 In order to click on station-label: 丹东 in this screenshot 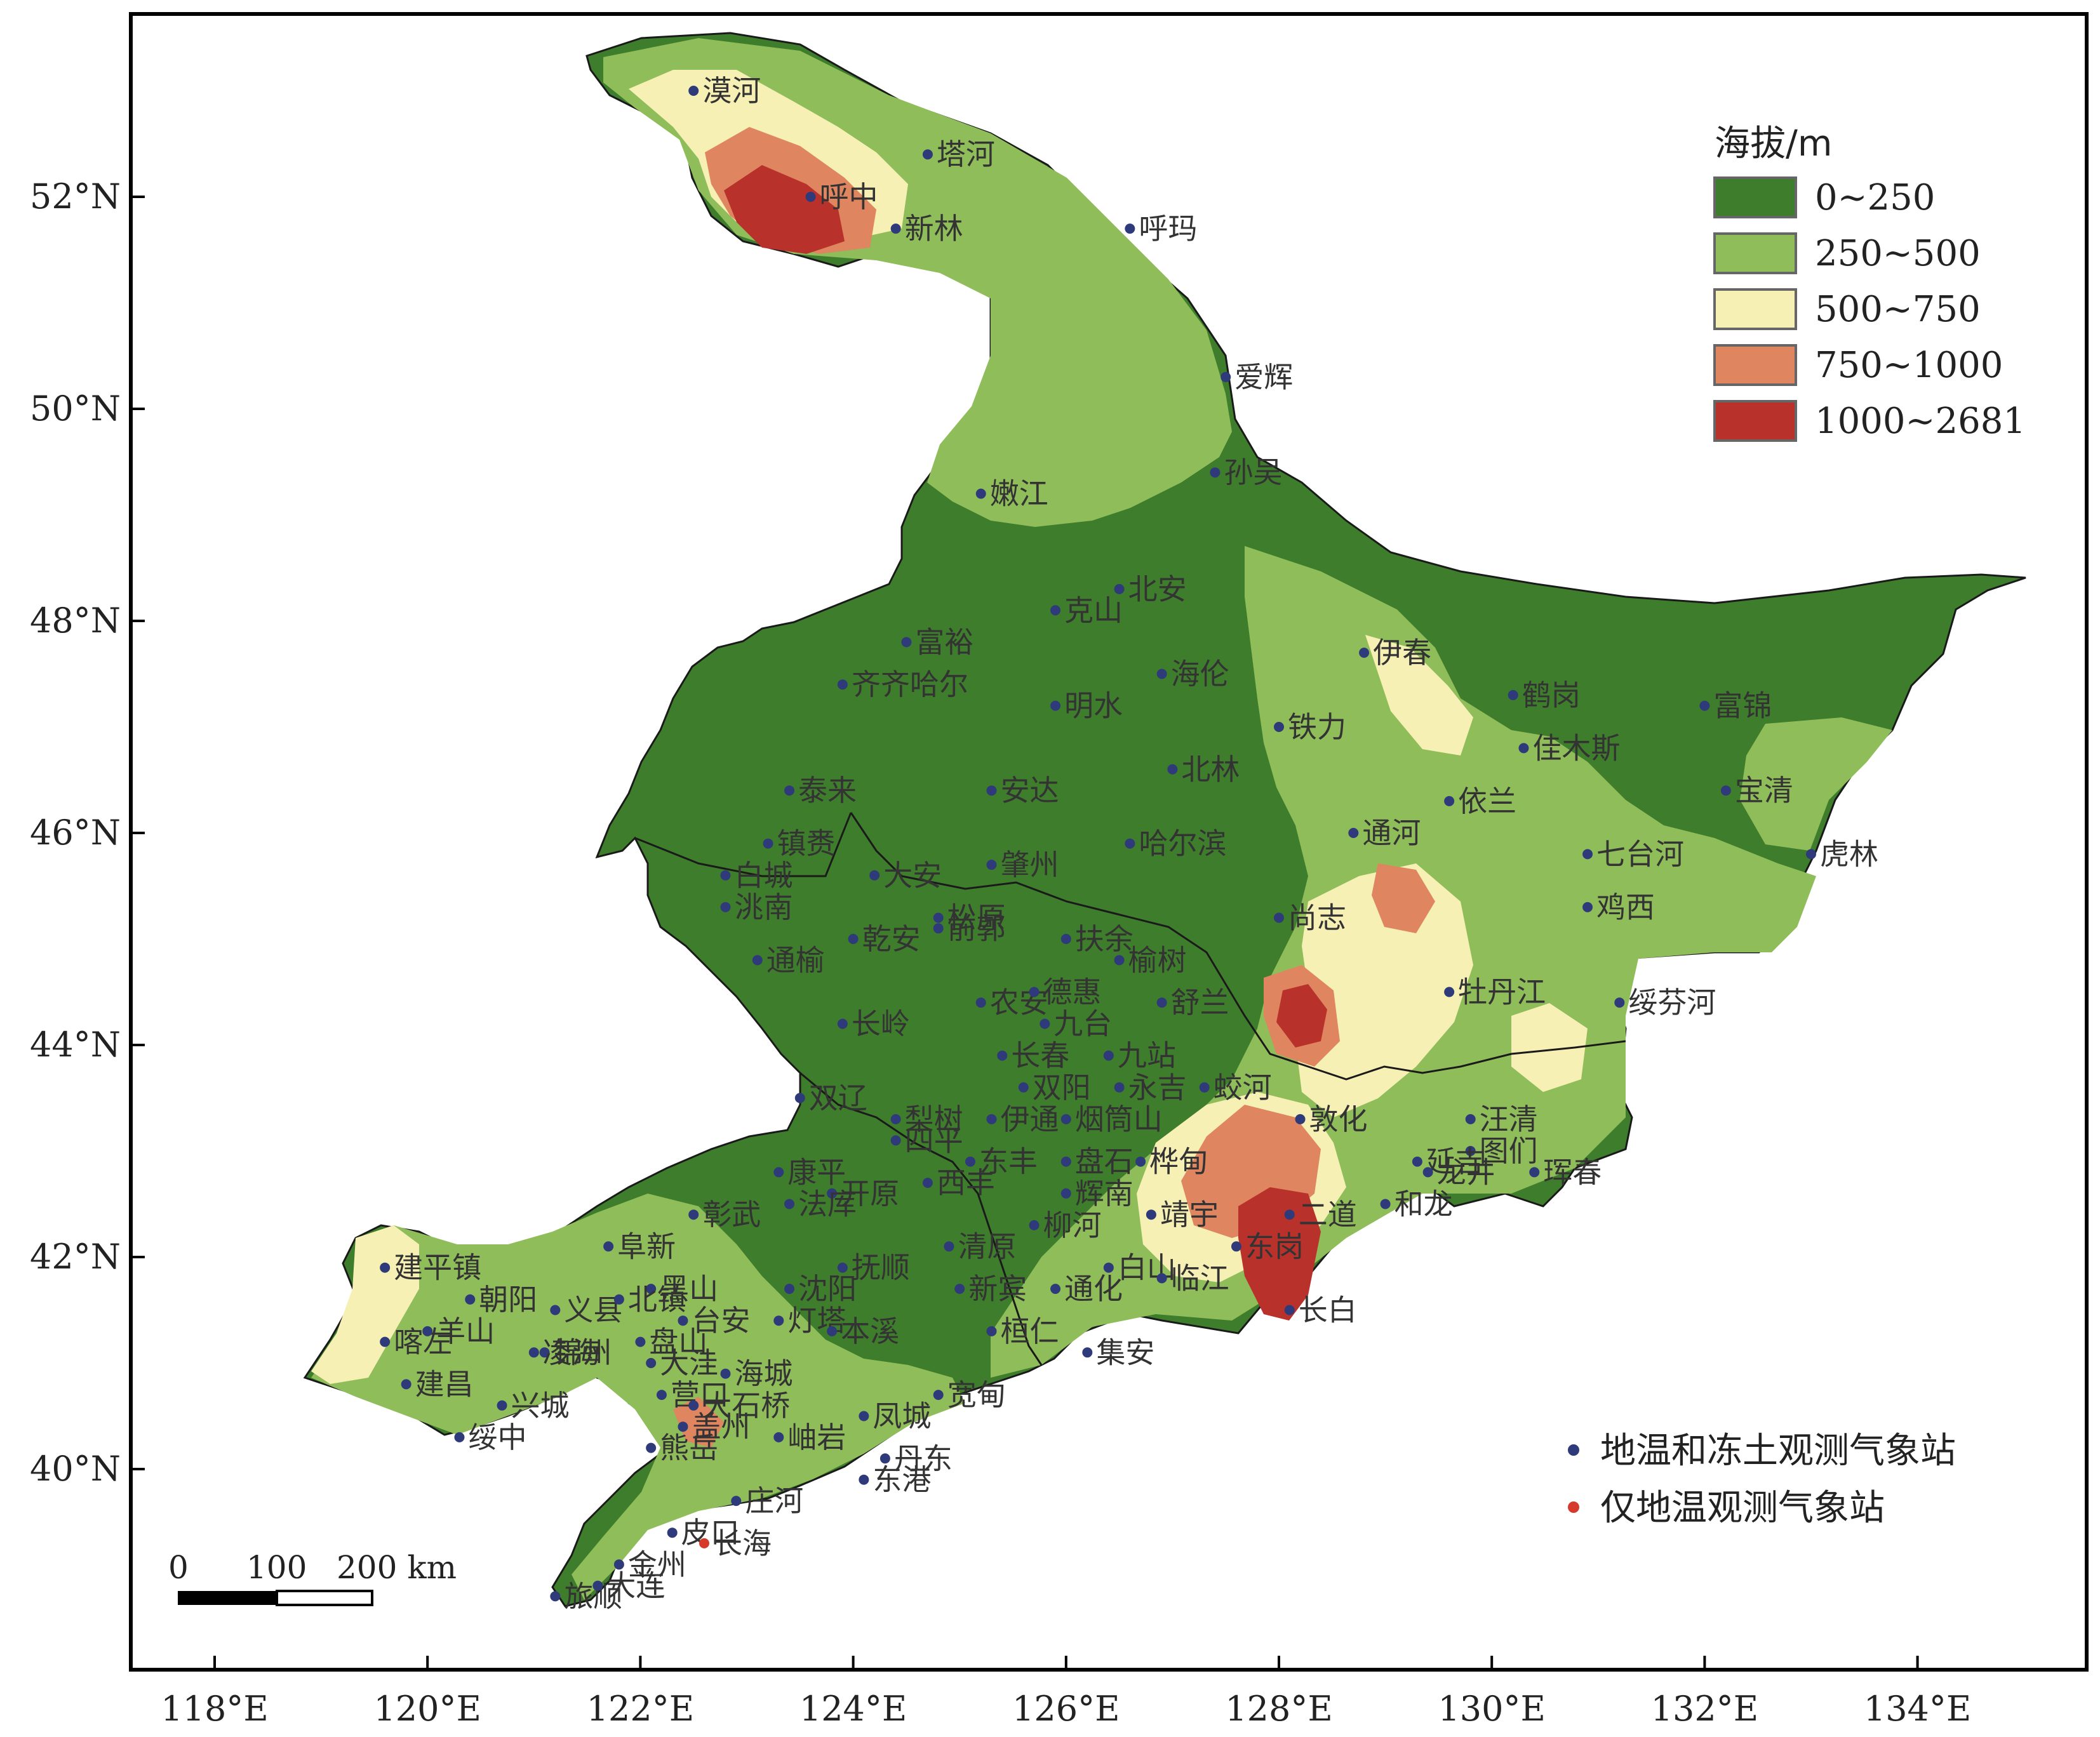, I will do `click(924, 1458)`.